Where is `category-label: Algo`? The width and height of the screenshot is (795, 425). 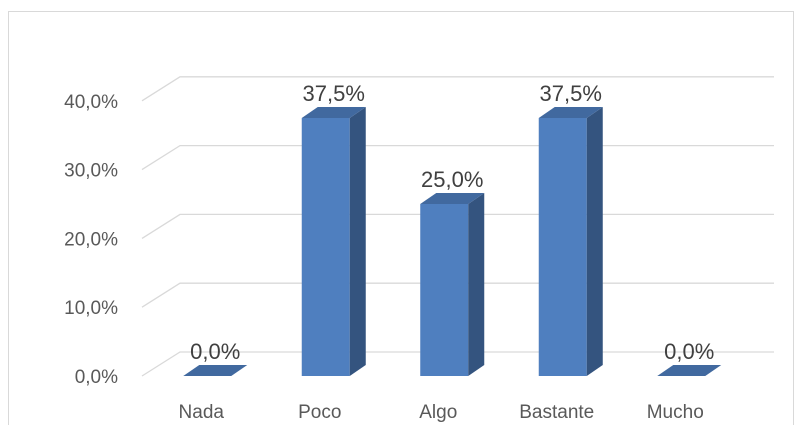 category-label: Algo is located at coordinates (438, 412).